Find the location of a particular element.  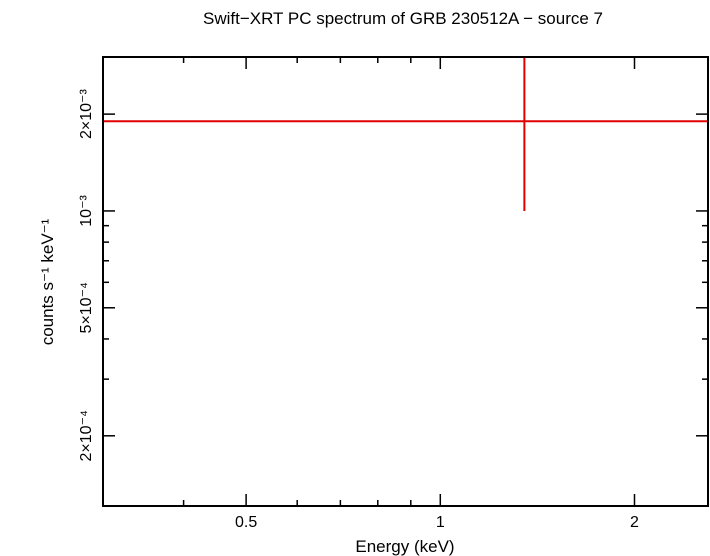

y-tick-label: 2×10⁻⁴ is located at coordinates (86, 435).